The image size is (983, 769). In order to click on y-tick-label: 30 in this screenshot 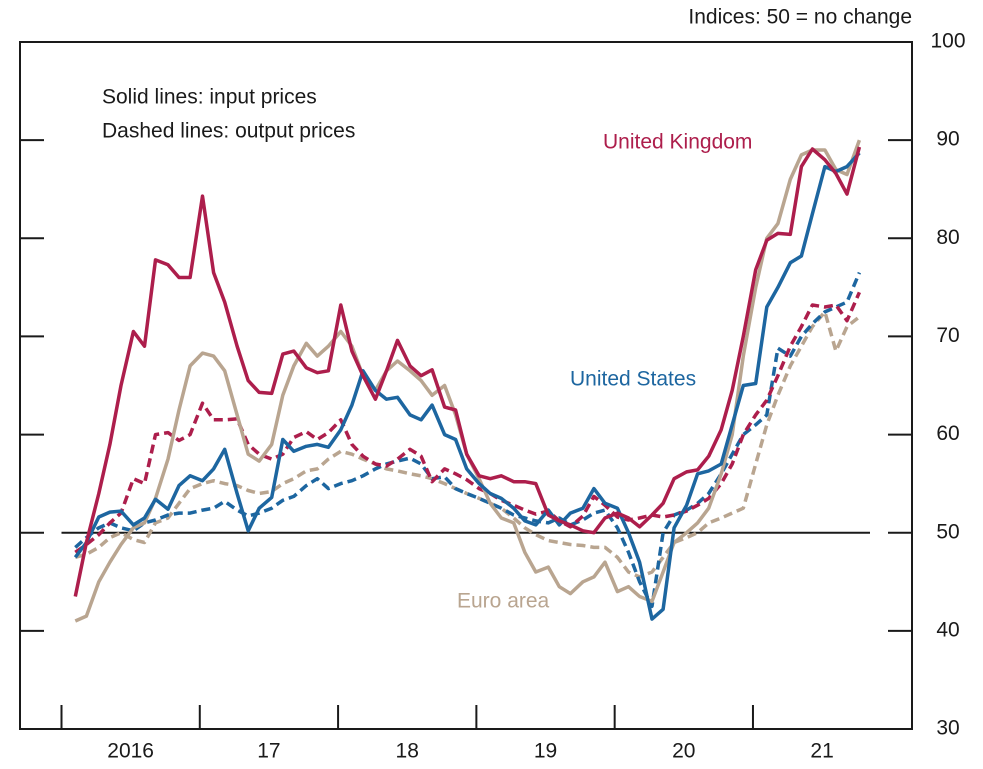, I will do `click(947, 728)`.